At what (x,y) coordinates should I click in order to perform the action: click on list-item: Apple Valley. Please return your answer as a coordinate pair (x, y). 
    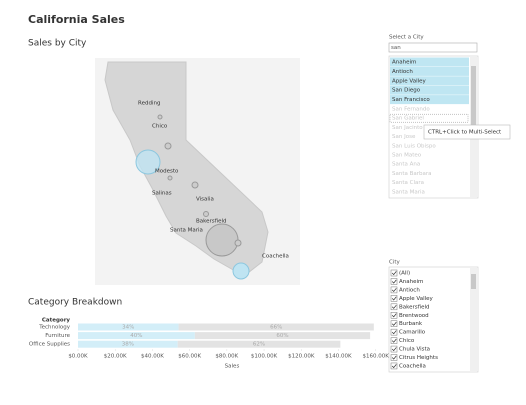
    Looking at the image, I should click on (409, 81).